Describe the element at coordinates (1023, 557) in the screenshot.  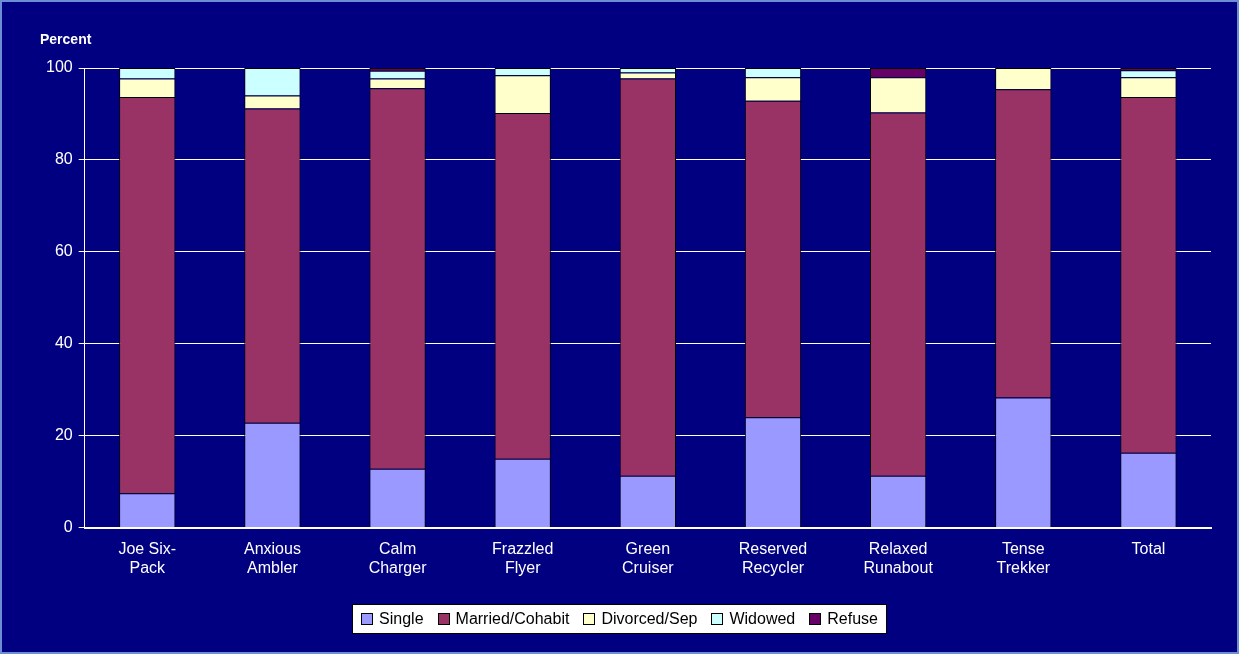
I see `x-tick-label: Tense Trekker` at that location.